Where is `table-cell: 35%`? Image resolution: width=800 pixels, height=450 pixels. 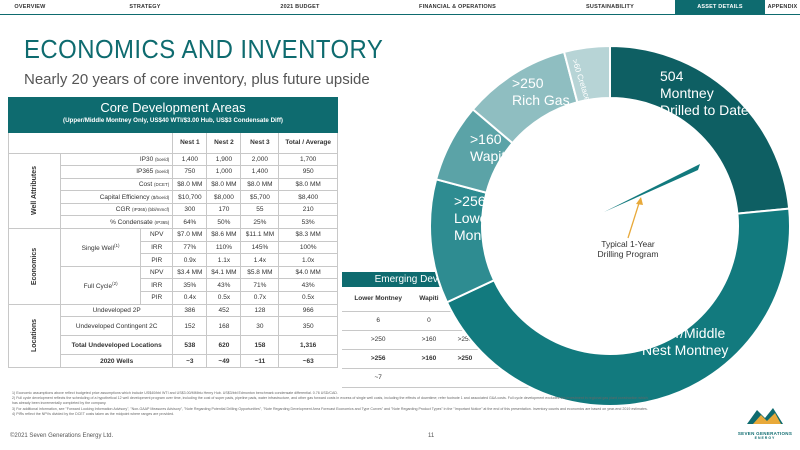 table-cell: 35% is located at coordinates (190, 285).